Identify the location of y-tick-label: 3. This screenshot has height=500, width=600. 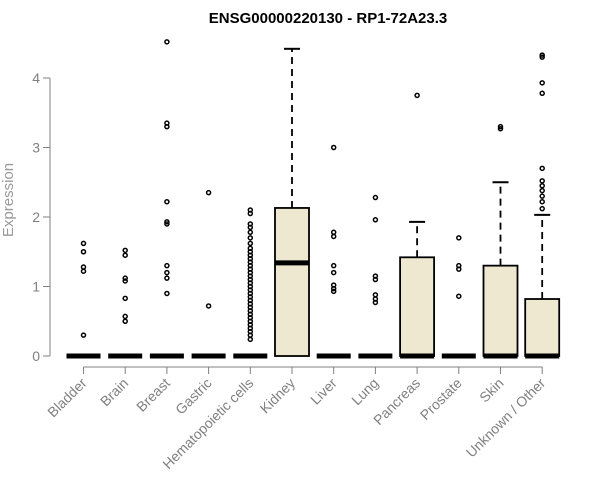
(36, 148).